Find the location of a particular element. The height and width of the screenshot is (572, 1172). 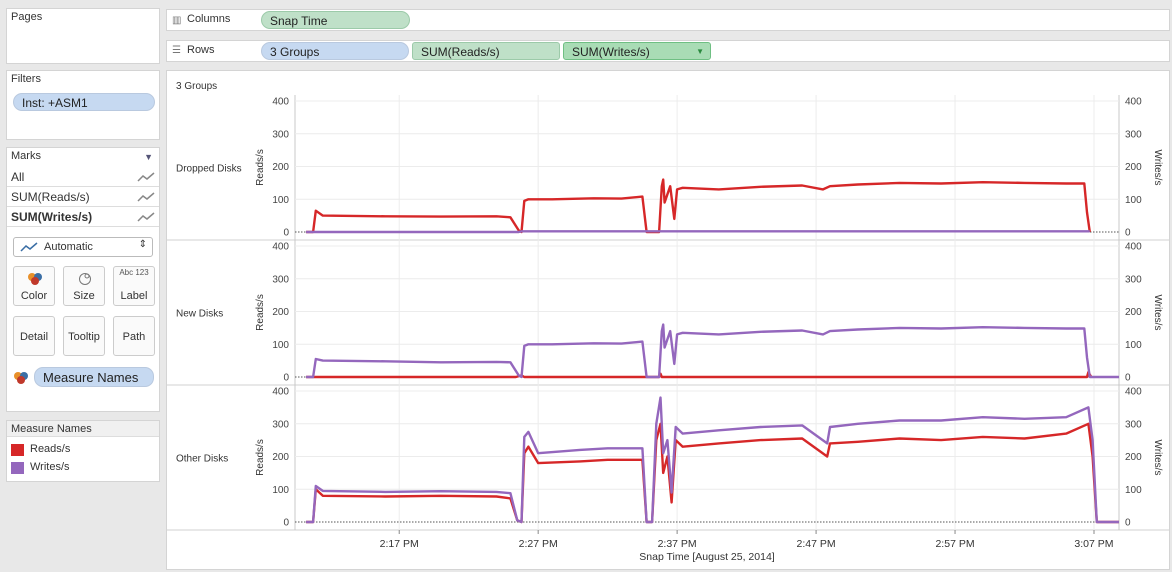

legend-swatch-reads is located at coordinates (17, 450).